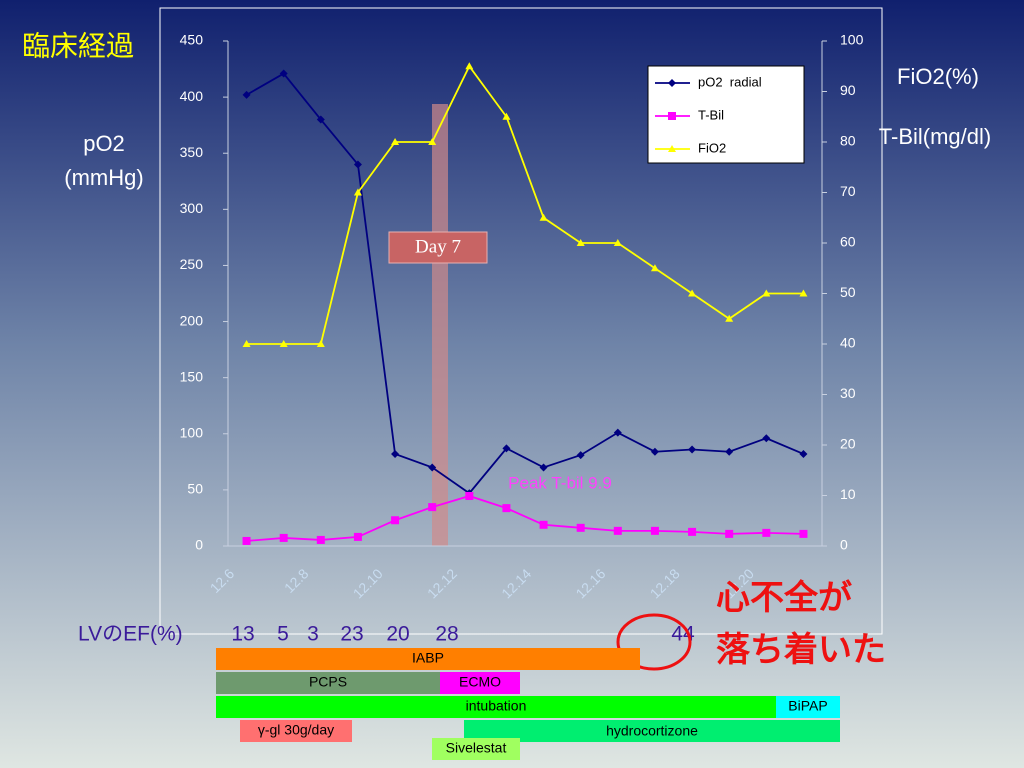 Image resolution: width=1024 pixels, height=768 pixels. What do you see at coordinates (848, 191) in the screenshot?
I see `y2-tick-label: 70` at bounding box center [848, 191].